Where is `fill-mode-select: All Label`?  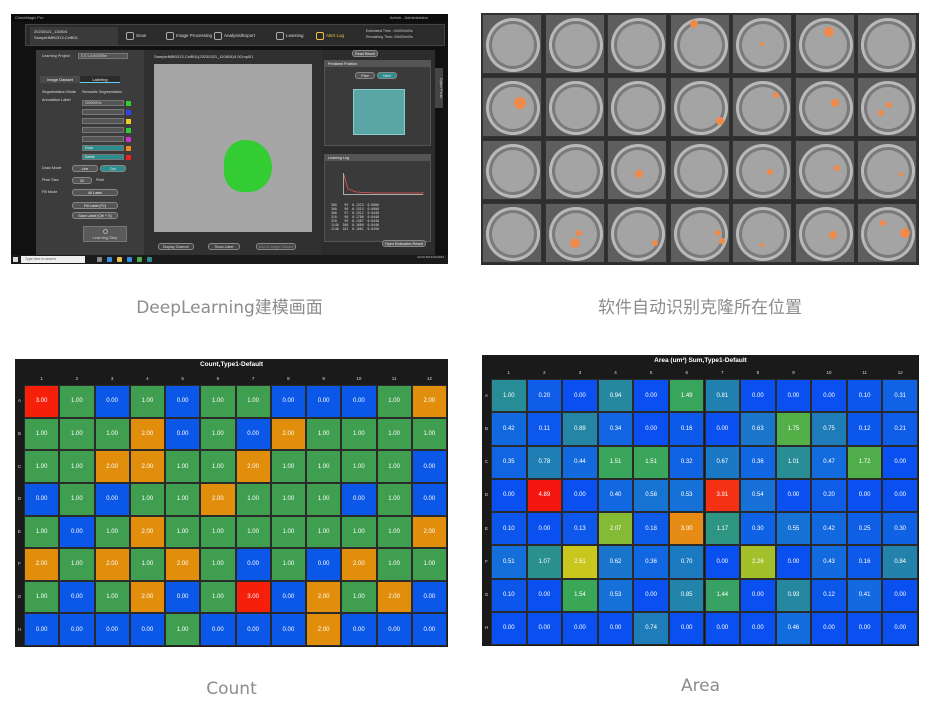
fill-mode-select: All Label is located at coordinates (95, 192).